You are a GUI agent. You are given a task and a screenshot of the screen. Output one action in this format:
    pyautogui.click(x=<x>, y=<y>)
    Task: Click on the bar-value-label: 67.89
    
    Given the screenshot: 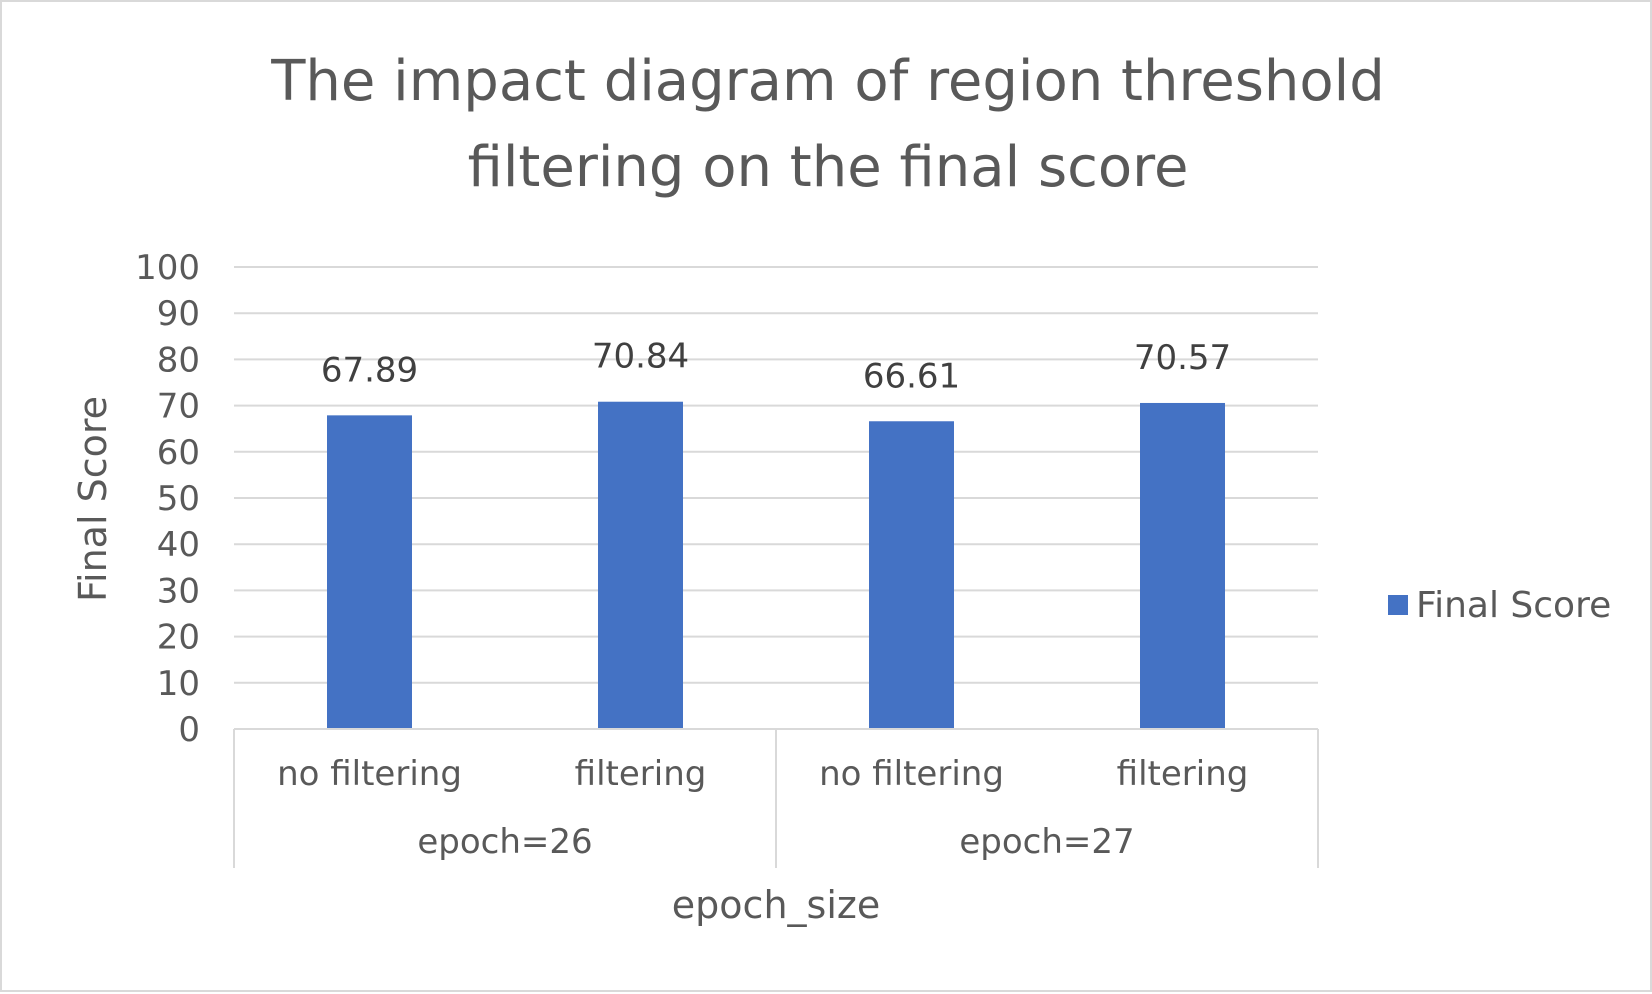 What is the action you would take?
    pyautogui.click(x=369, y=370)
    